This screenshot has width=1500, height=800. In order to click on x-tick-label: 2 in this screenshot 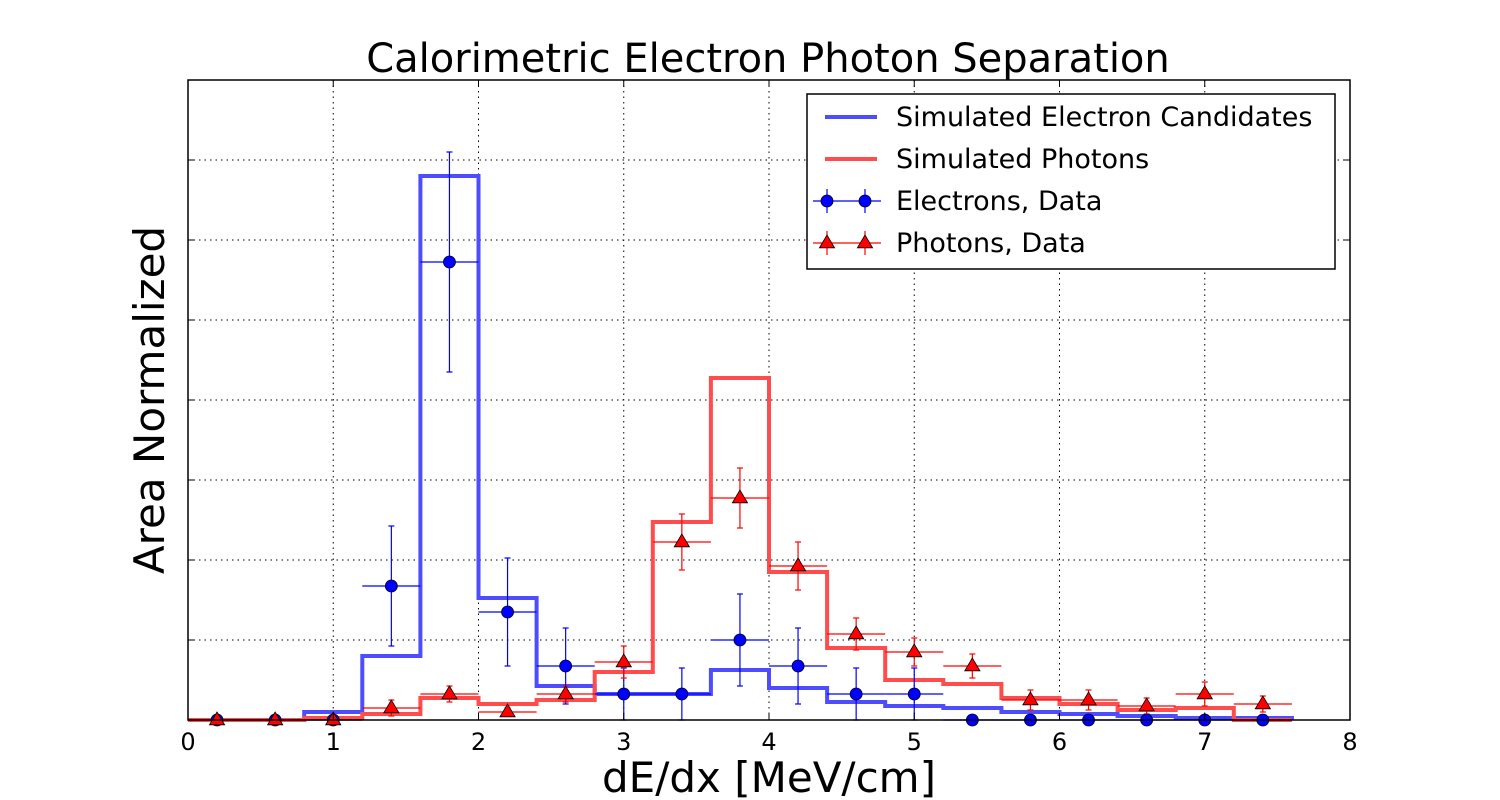, I will do `click(478, 742)`.